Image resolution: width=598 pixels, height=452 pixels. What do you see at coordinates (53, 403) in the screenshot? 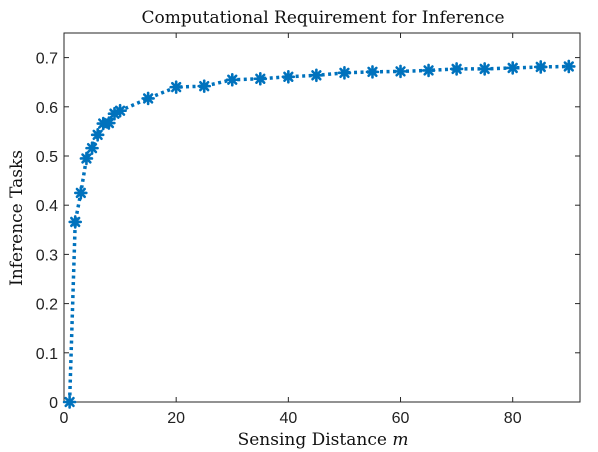
I see `y-tick-label: 0` at bounding box center [53, 403].